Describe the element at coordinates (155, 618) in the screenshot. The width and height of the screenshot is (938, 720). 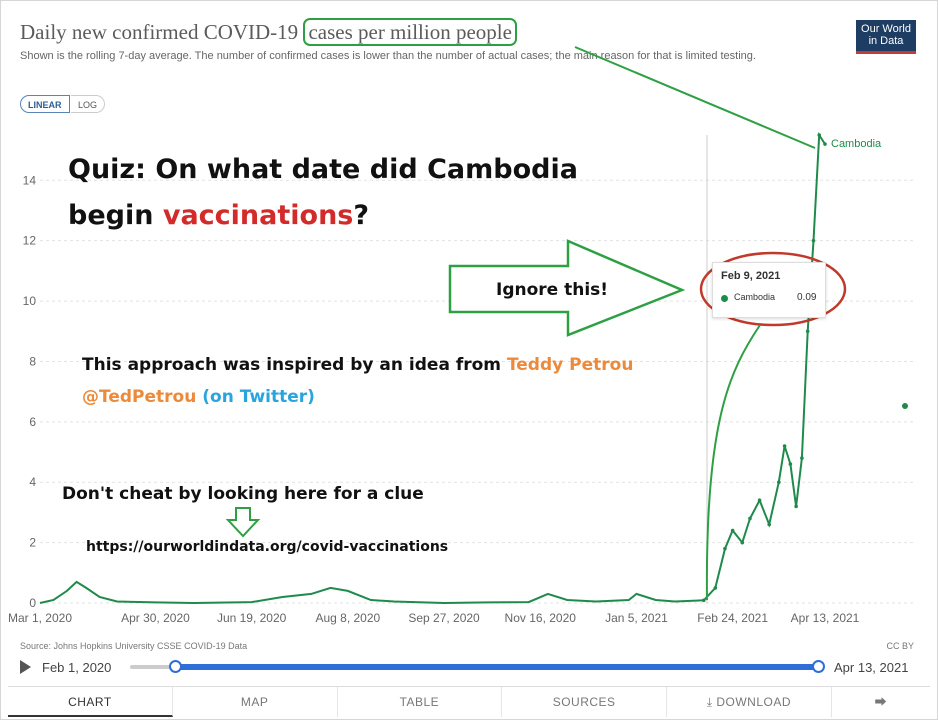
I see `x-tick-label: Apr 30, 2020` at that location.